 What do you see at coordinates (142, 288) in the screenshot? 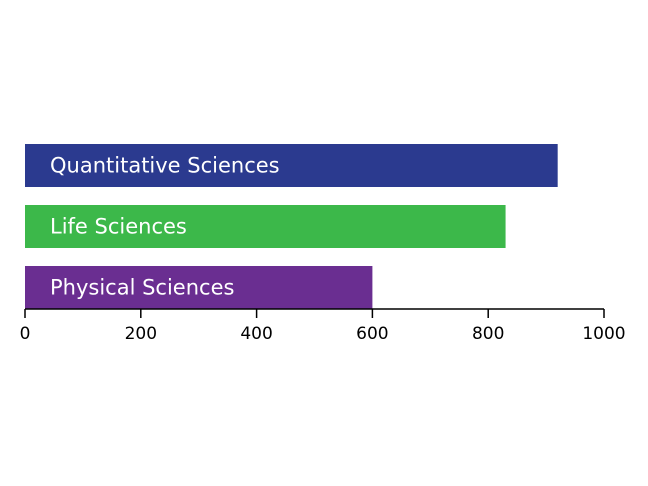
I see `bar-label: Physical Sciences` at bounding box center [142, 288].